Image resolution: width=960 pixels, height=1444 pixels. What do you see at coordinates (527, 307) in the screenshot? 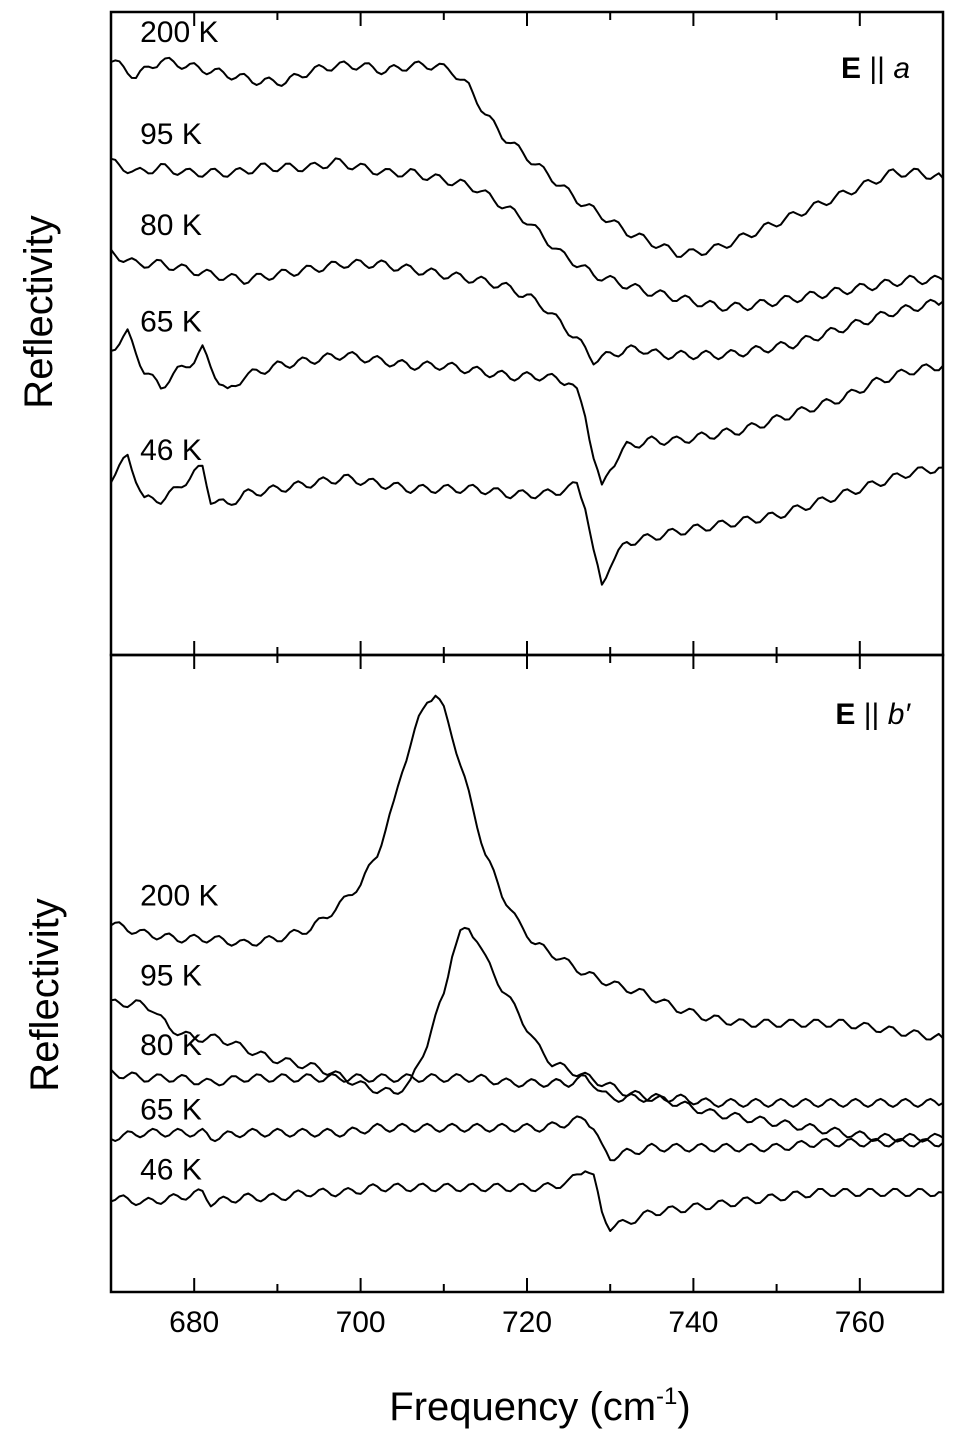
I see `top-curve-80k` at bounding box center [527, 307].